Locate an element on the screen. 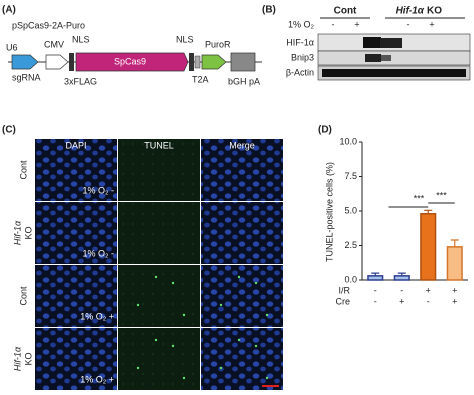  panel-letter: (D) is located at coordinates (325, 130).